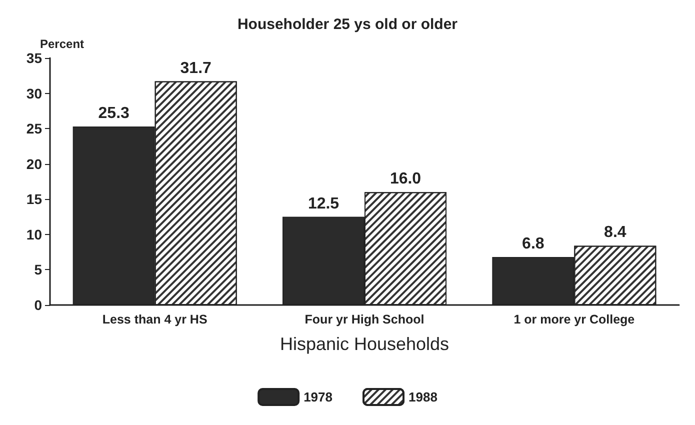 This screenshot has height=425, width=695. I want to click on legend-label: 1978, so click(318, 397).